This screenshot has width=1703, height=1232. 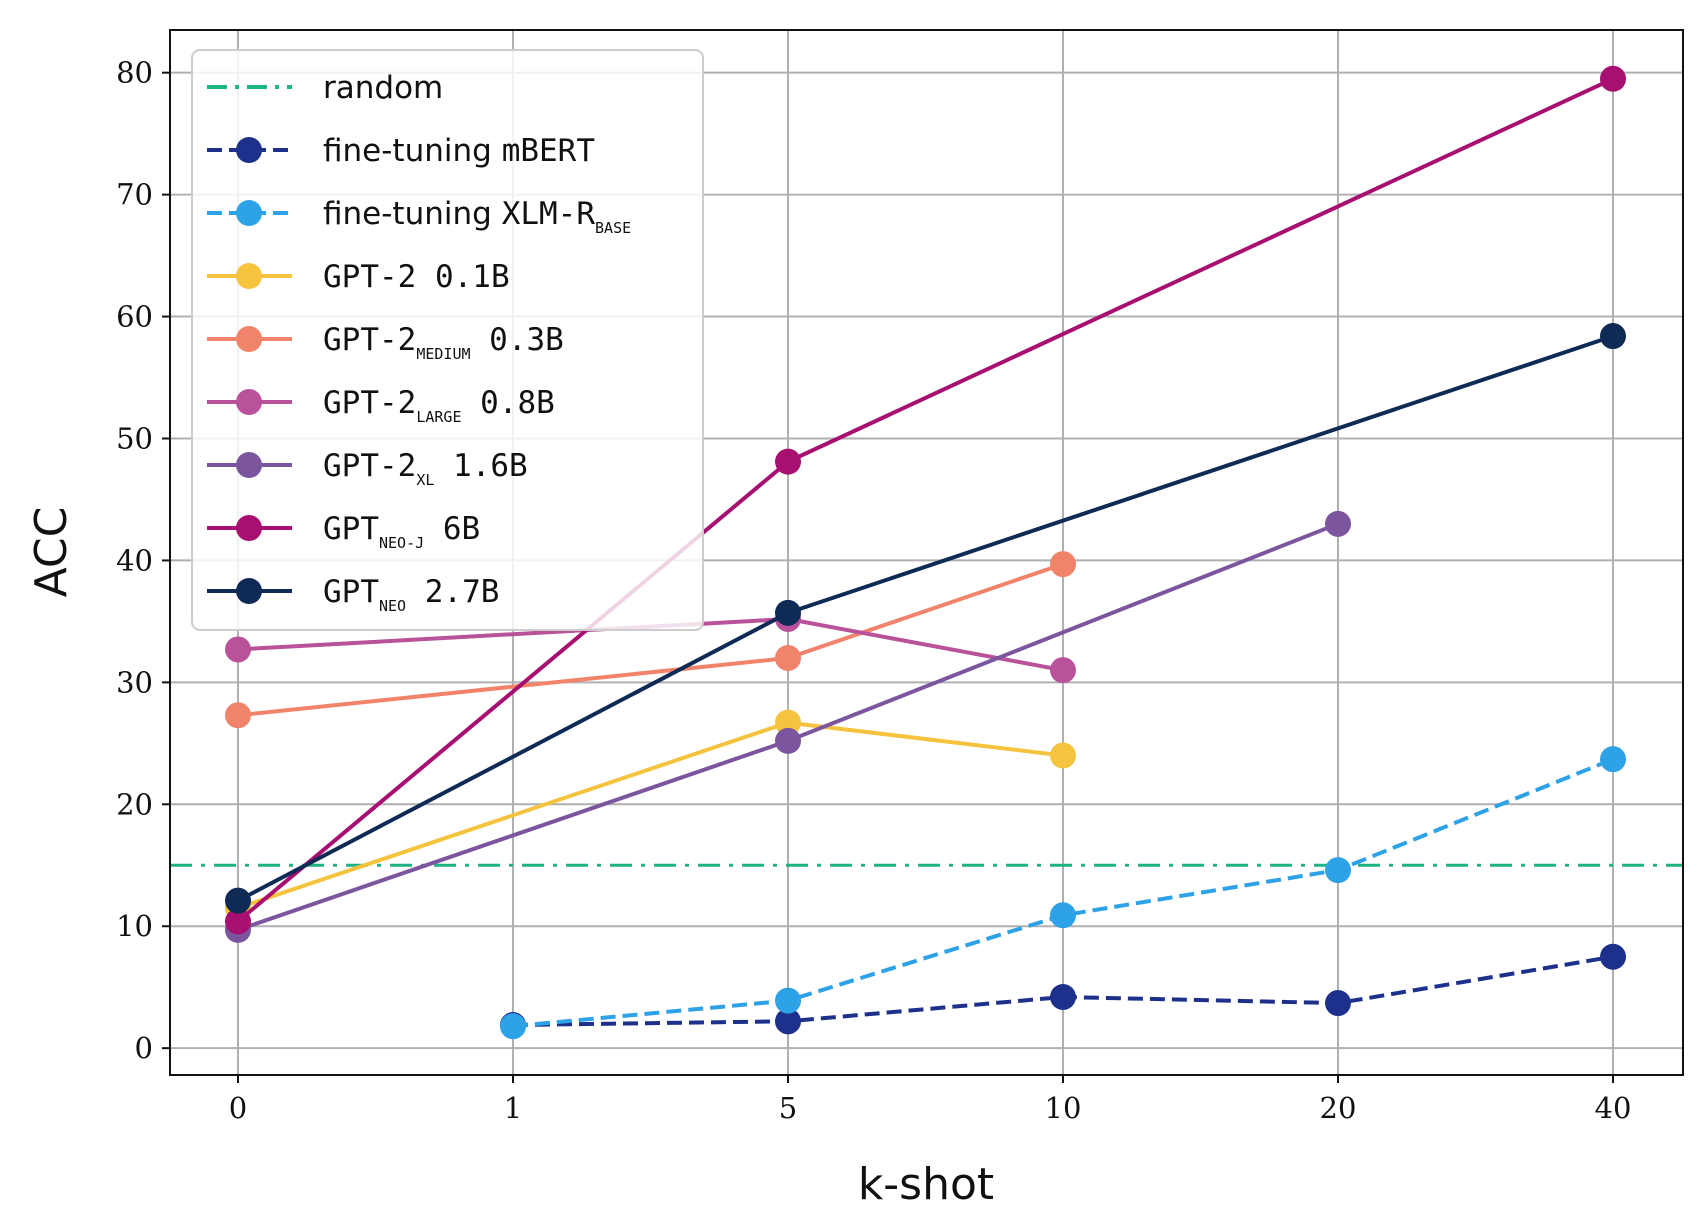 What do you see at coordinates (1063, 1108) in the screenshot?
I see `x-tick-label-10: 10` at bounding box center [1063, 1108].